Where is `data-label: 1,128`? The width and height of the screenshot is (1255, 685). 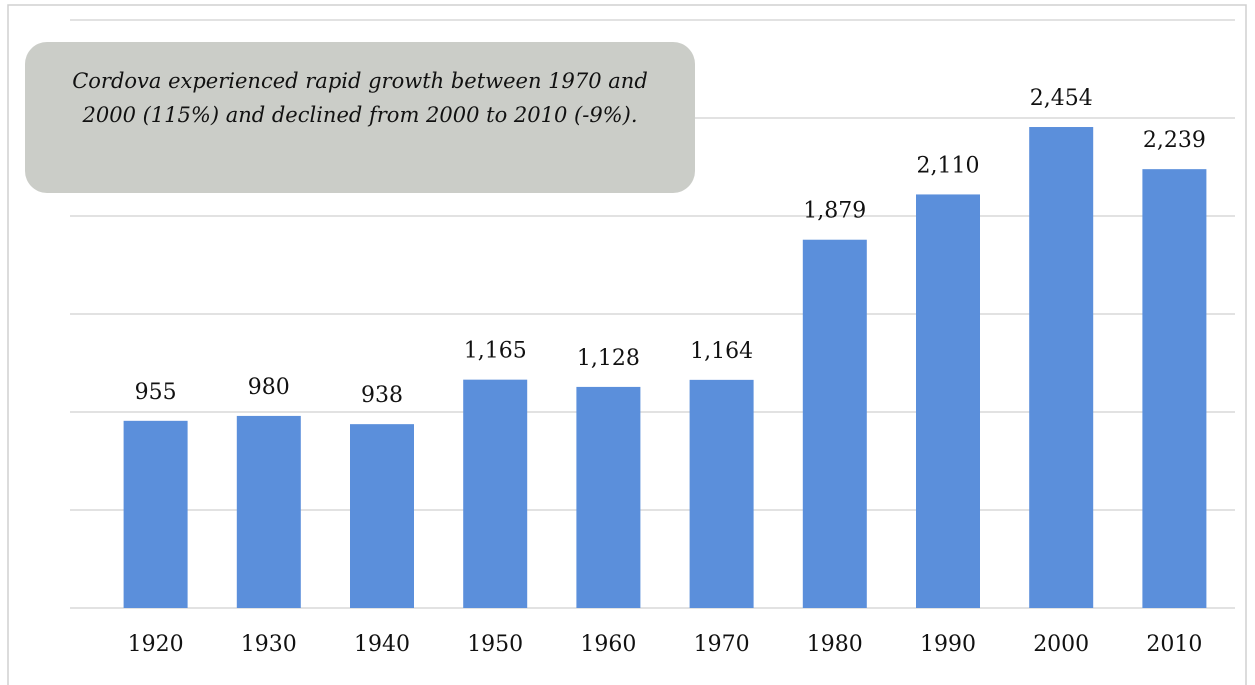 data-label: 1,128 is located at coordinates (608, 358).